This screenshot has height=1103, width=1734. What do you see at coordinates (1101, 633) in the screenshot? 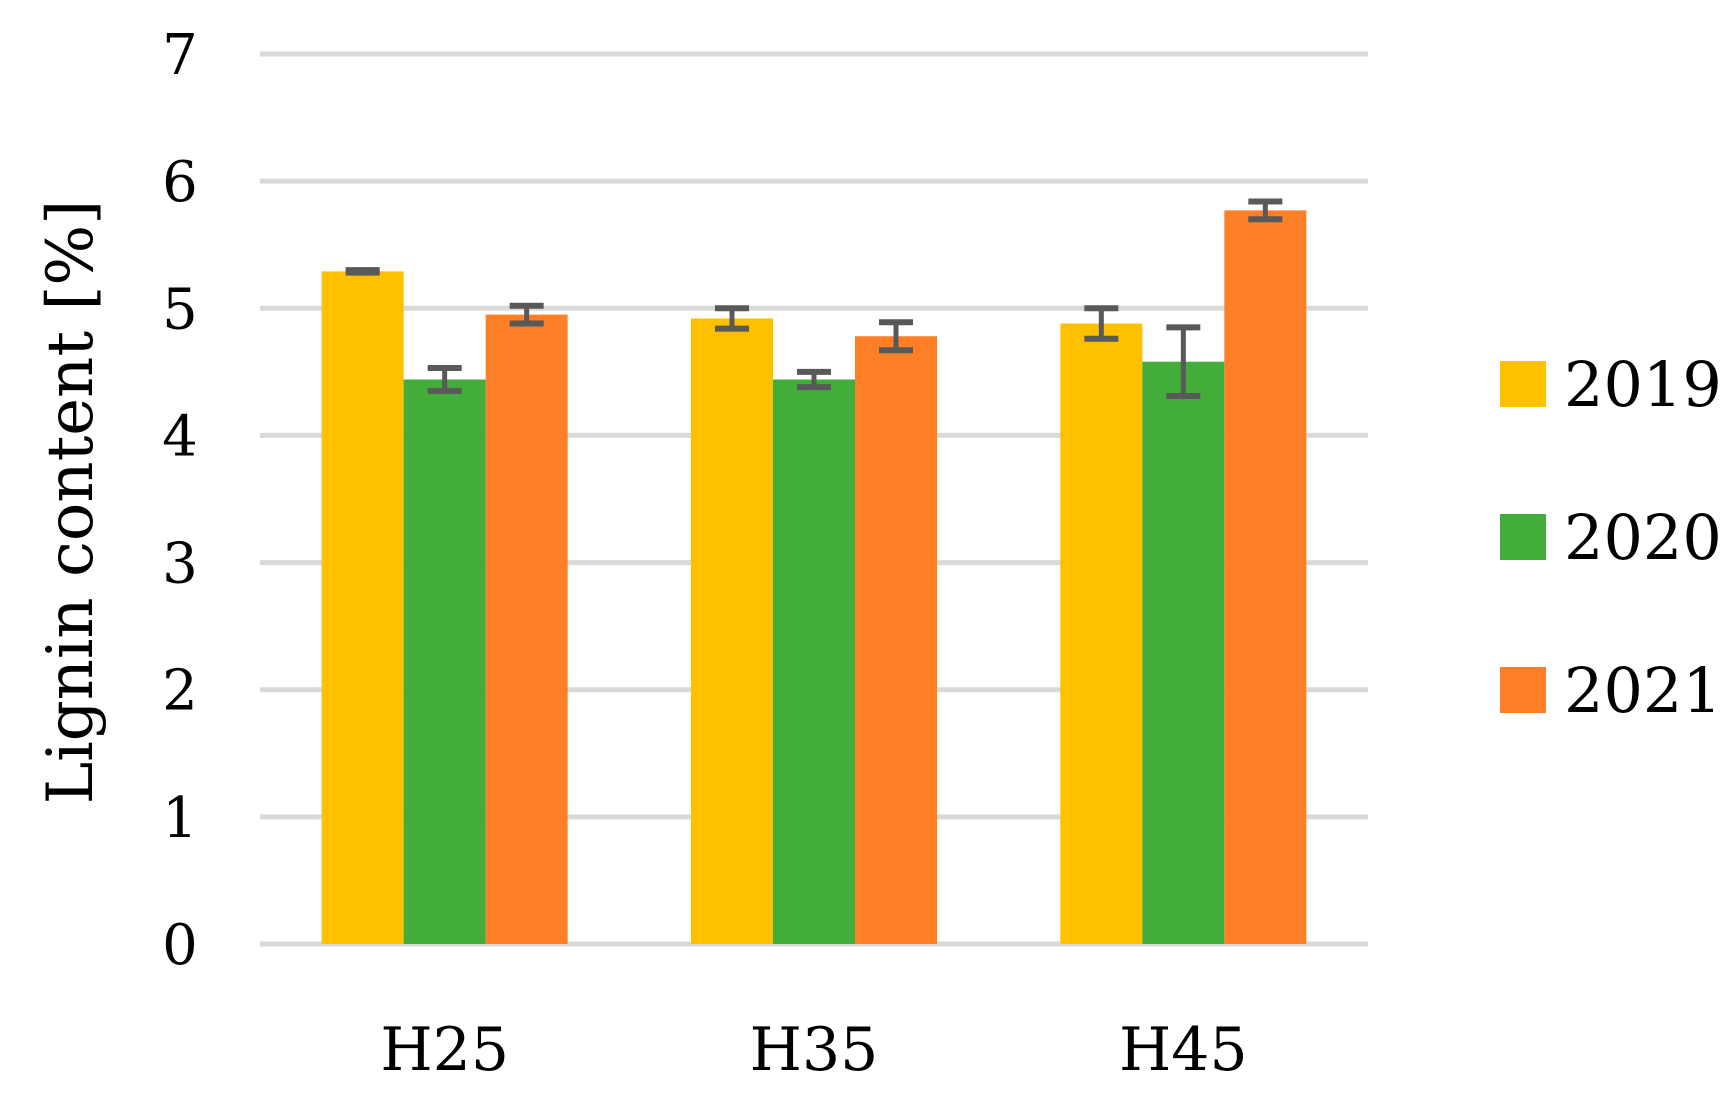
I see `bar-h45-2019` at bounding box center [1101, 633].